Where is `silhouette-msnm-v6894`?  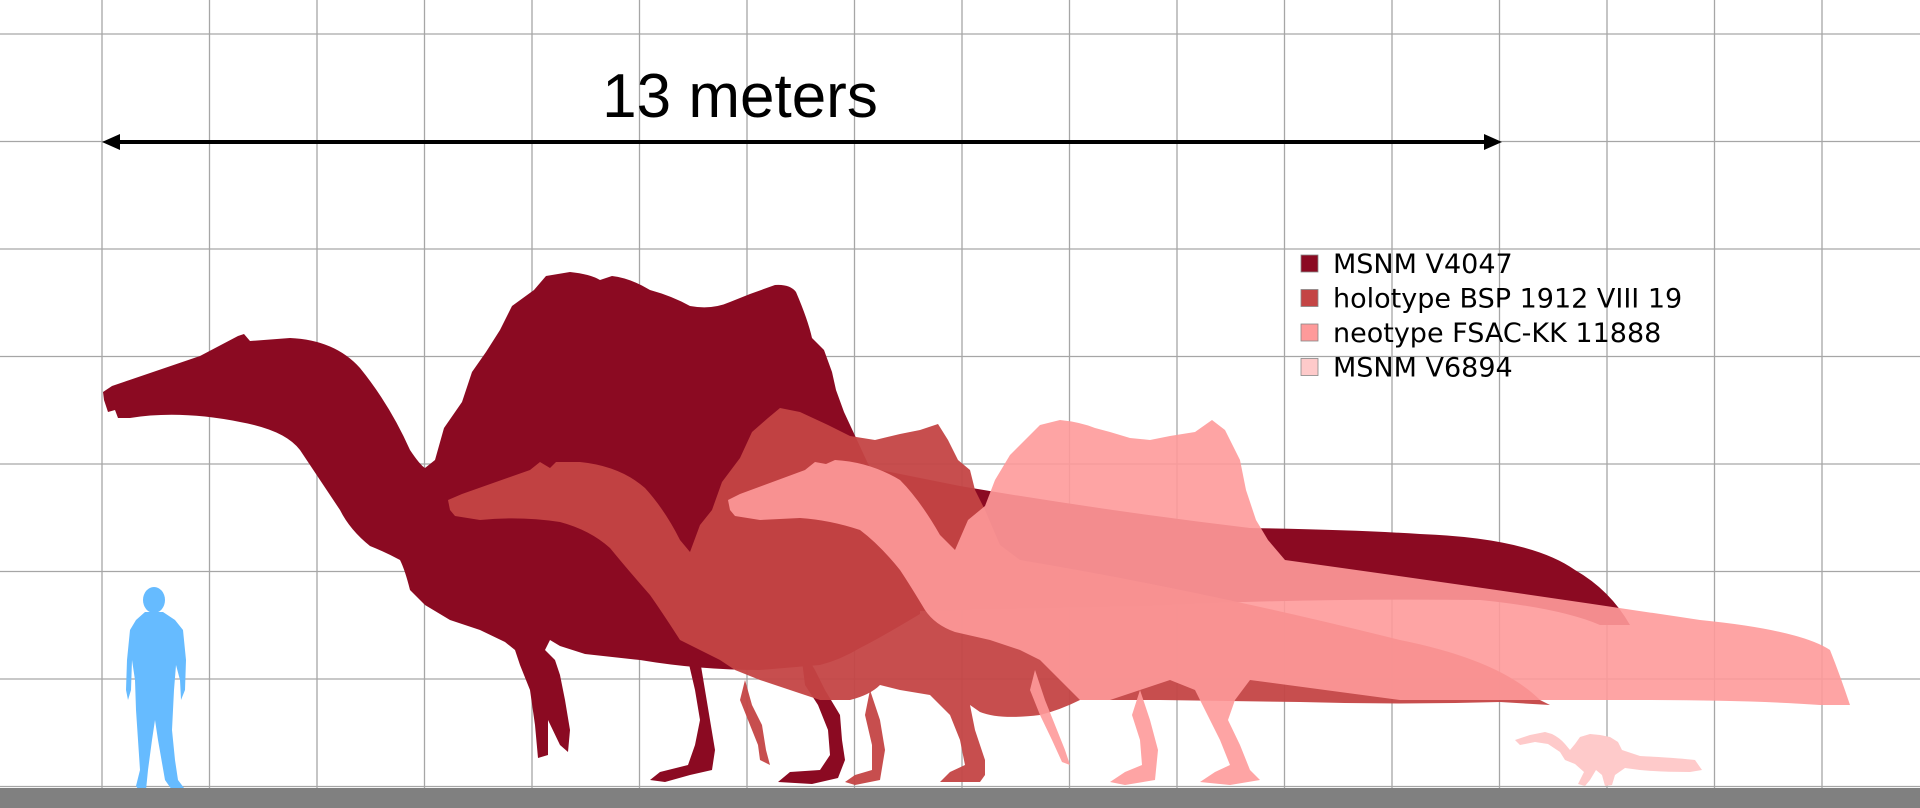 silhouette-msnm-v6894 is located at coordinates (1608, 759).